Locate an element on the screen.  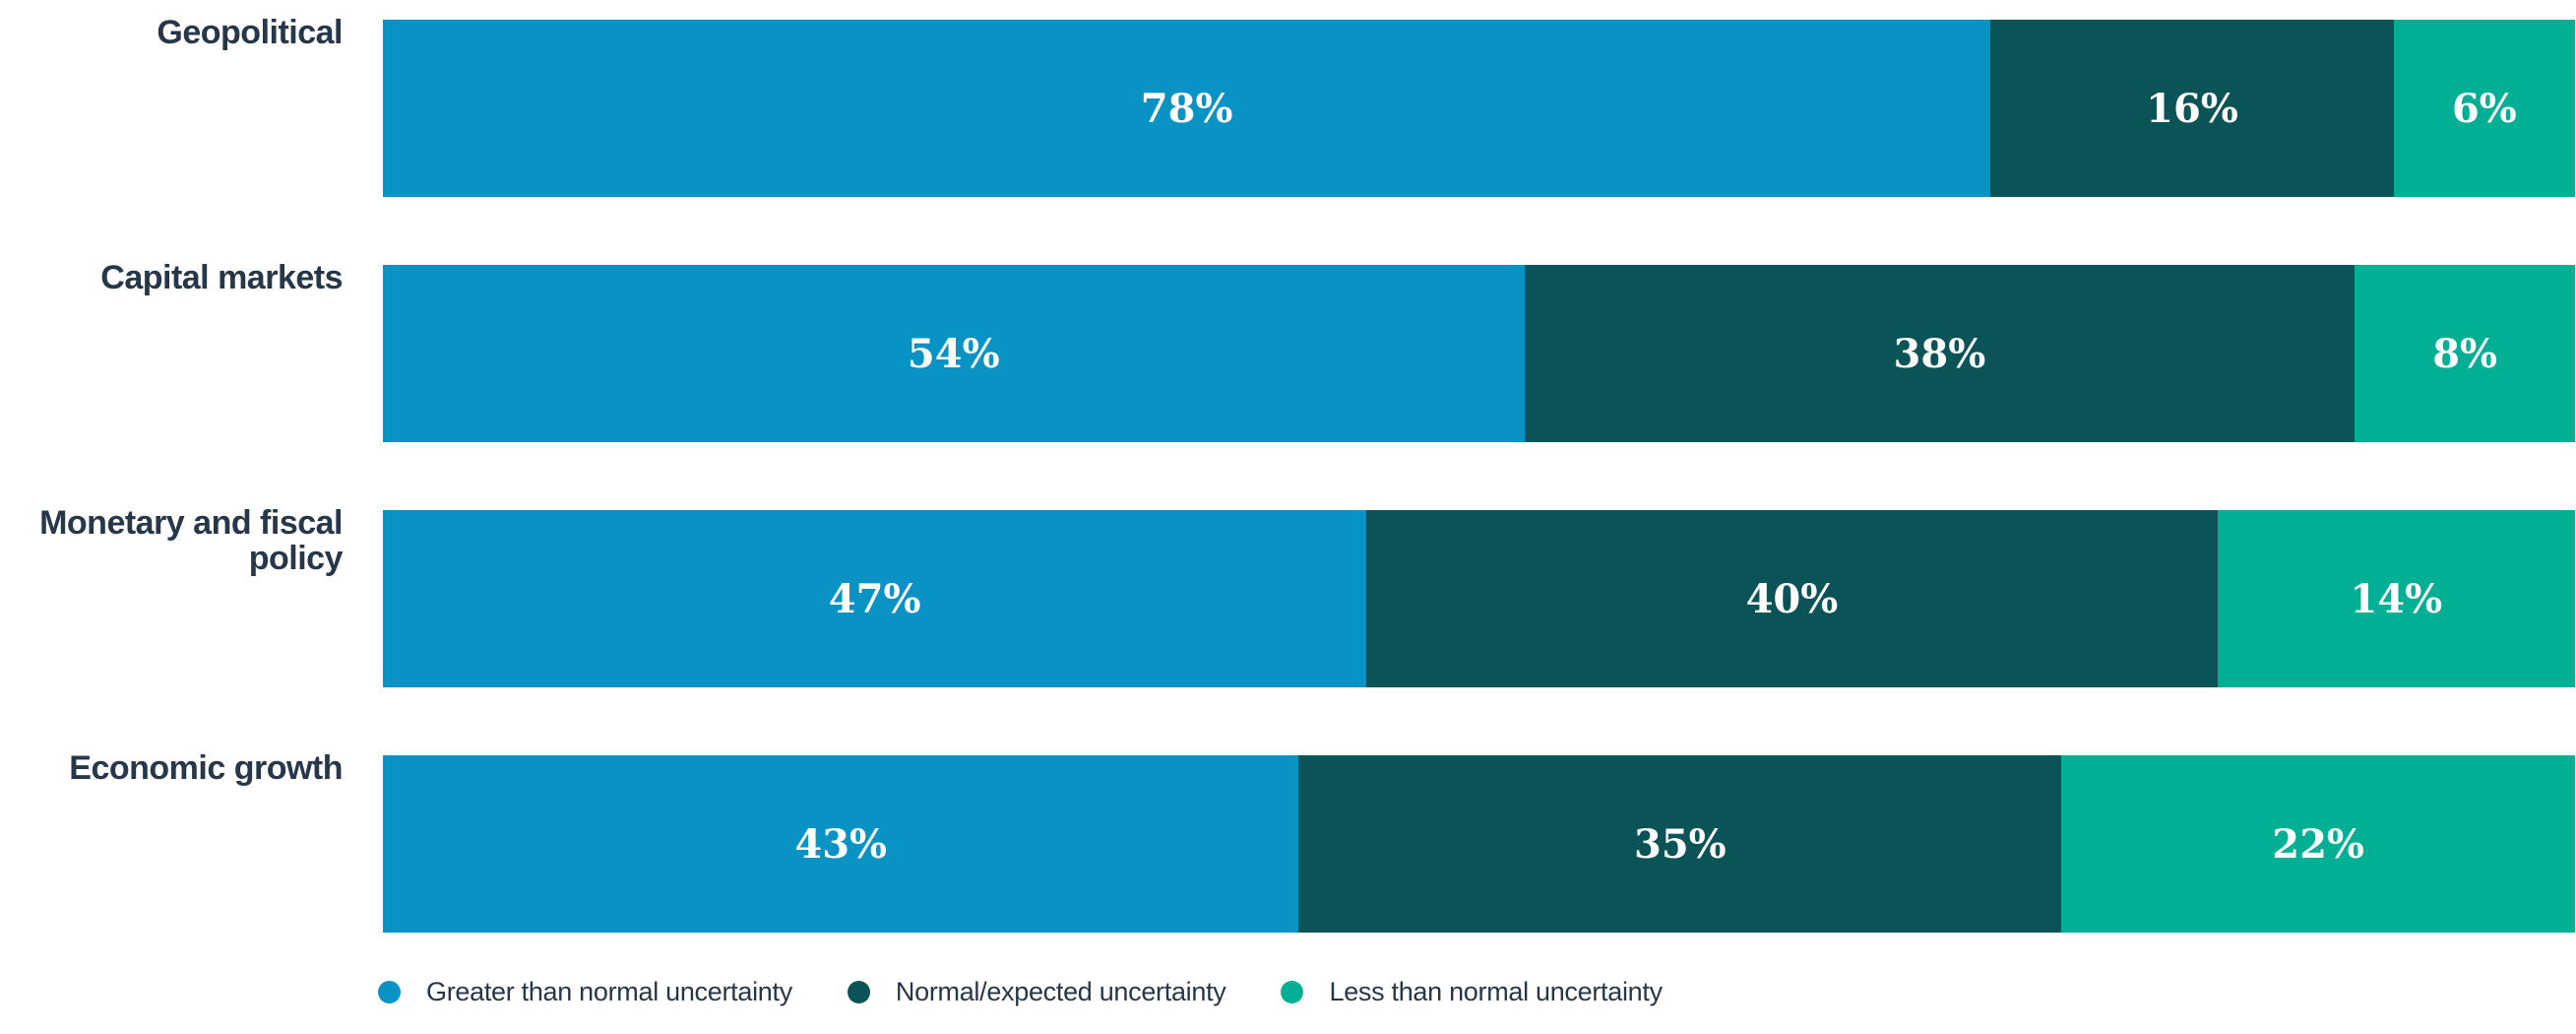
bar-segment: 6% is located at coordinates (2484, 108).